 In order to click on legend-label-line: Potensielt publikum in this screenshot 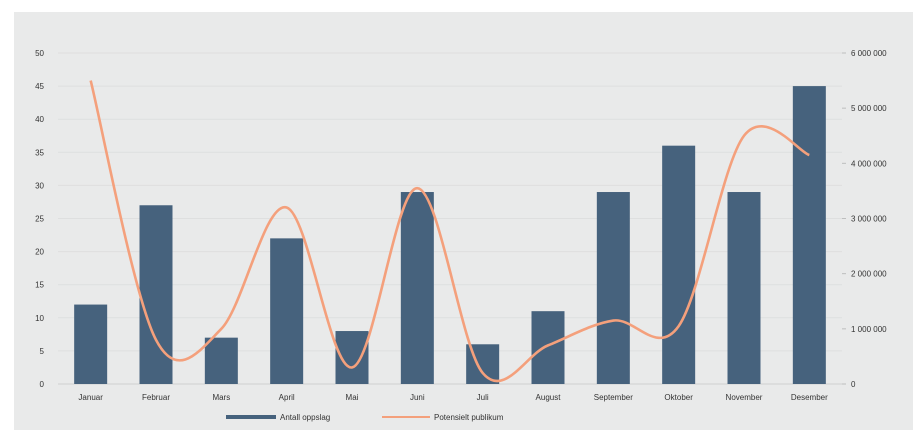, I will do `click(469, 417)`.